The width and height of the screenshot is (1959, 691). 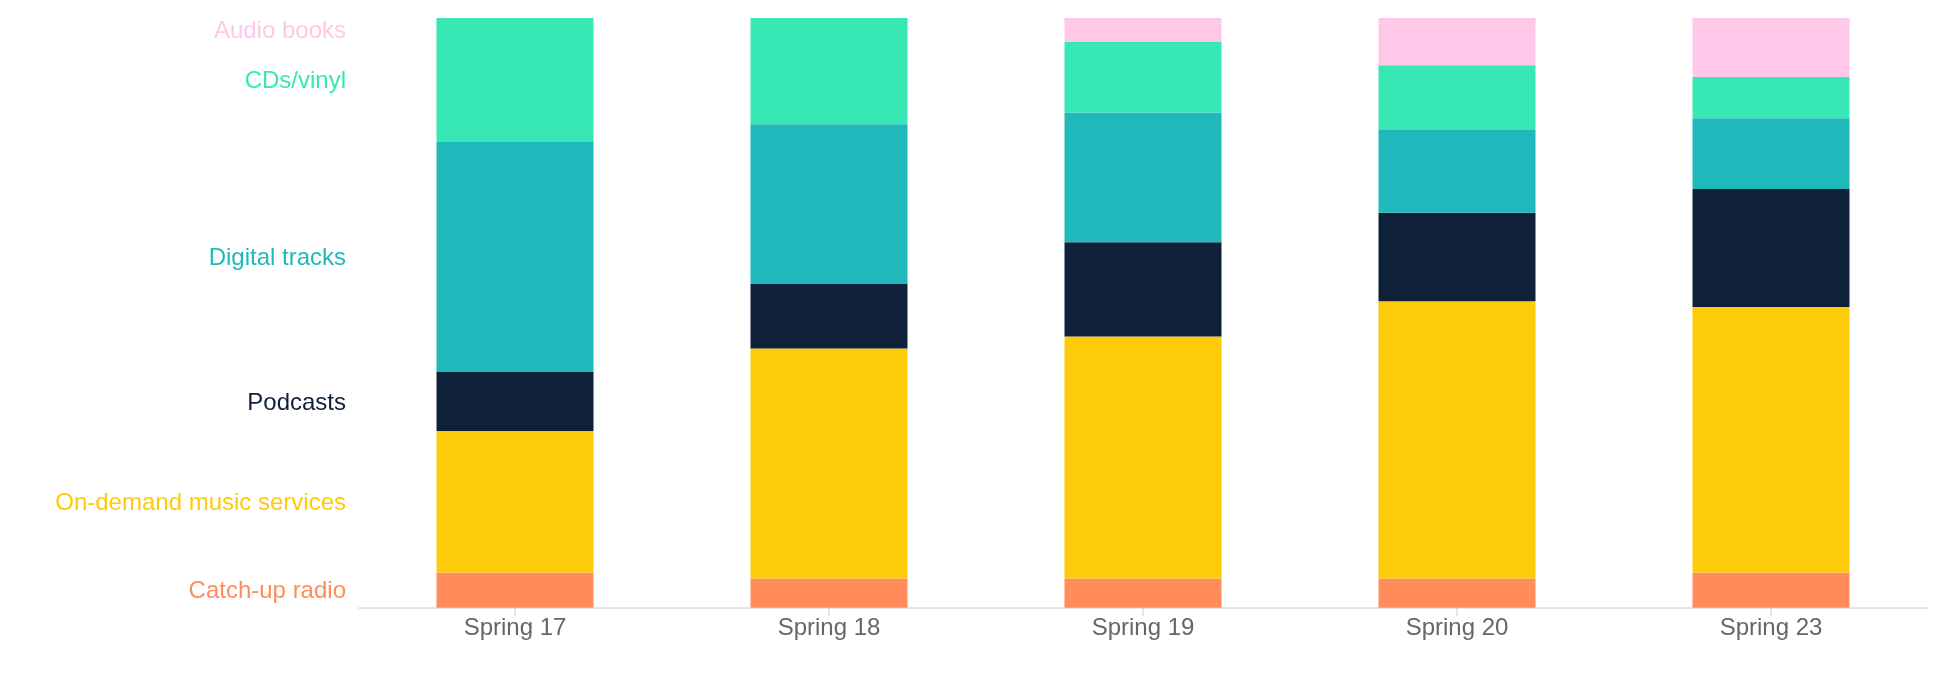 I want to click on text: Catch-up radio, so click(x=267, y=590).